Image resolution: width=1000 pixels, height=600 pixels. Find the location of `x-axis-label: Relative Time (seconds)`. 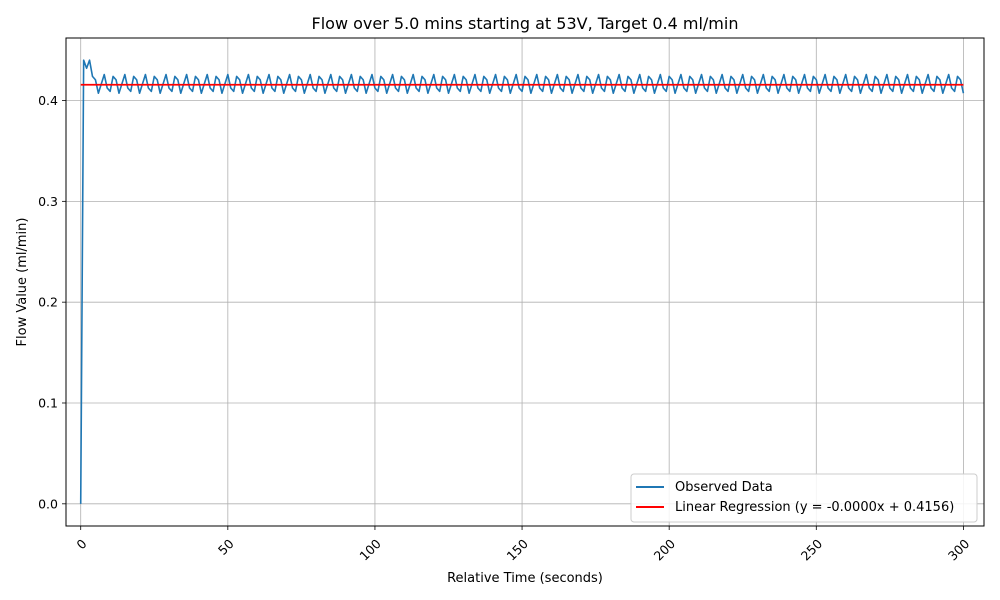

x-axis-label: Relative Time (seconds) is located at coordinates (525, 578).